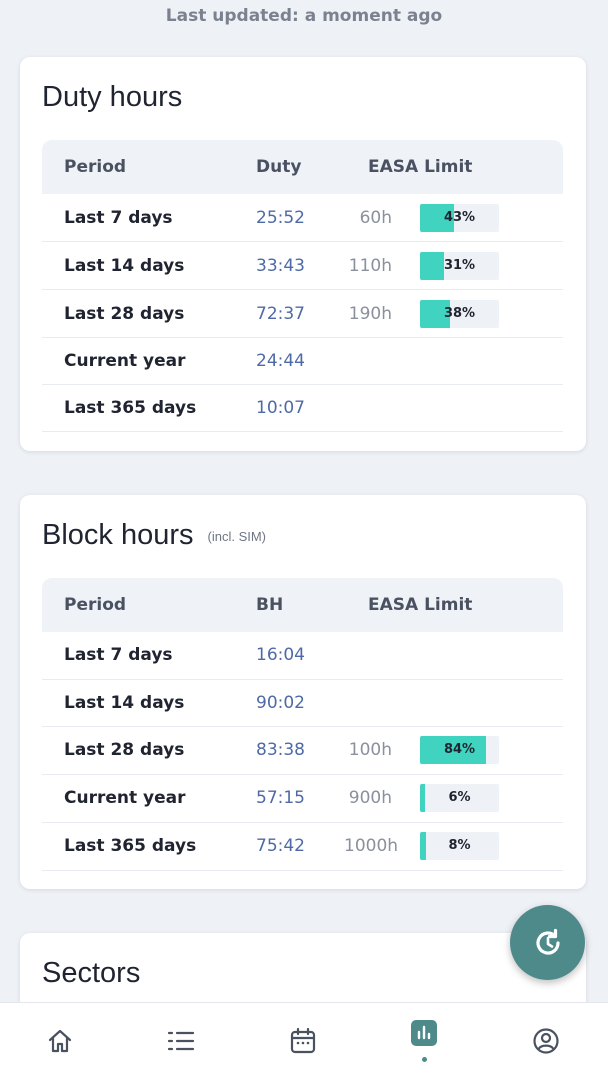 The height and width of the screenshot is (1080, 608). What do you see at coordinates (288, 218) in the screenshot?
I see `value-cell: 25:52` at bounding box center [288, 218].